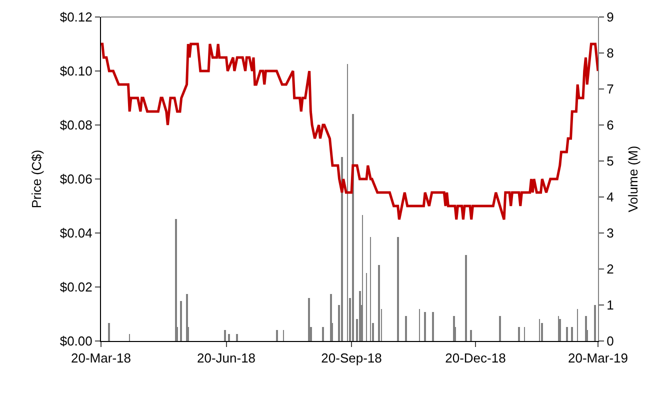 This screenshot has height=402, width=654. What do you see at coordinates (76, 341) in the screenshot?
I see `y-tick-label: $0.00` at bounding box center [76, 341].